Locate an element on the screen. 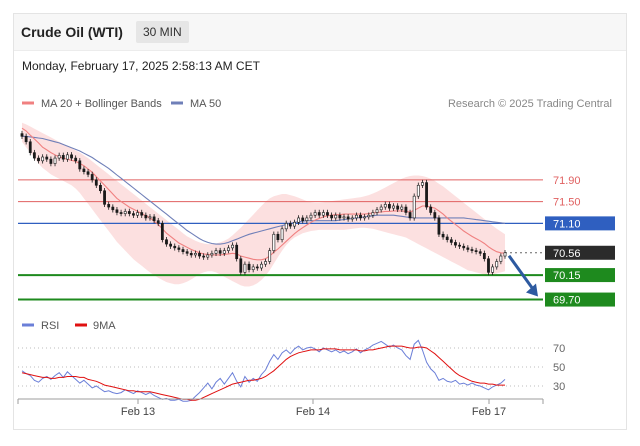  x-tick-label: Feb 14 is located at coordinates (313, 412).